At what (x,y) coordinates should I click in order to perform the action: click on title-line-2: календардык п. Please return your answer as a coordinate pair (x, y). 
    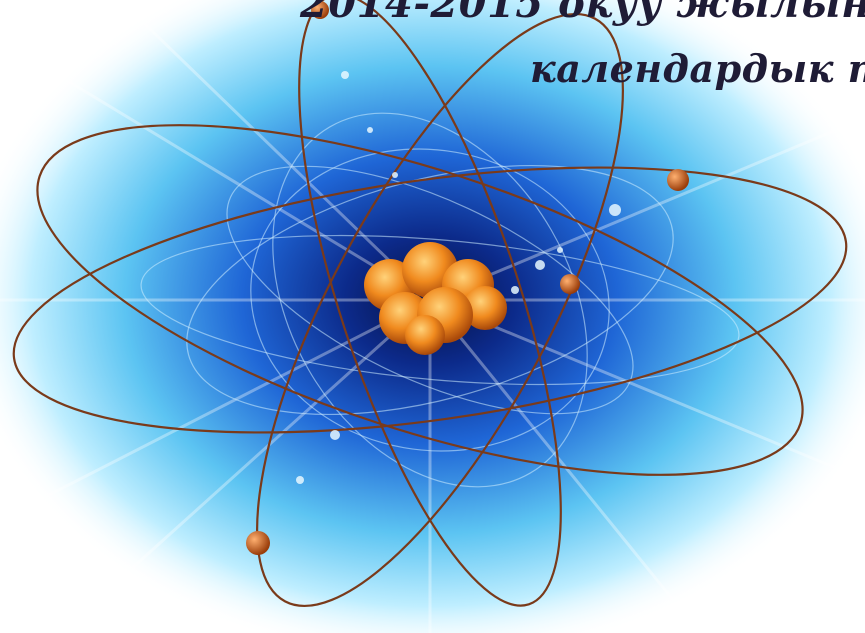
    Looking at the image, I should click on (697, 68).